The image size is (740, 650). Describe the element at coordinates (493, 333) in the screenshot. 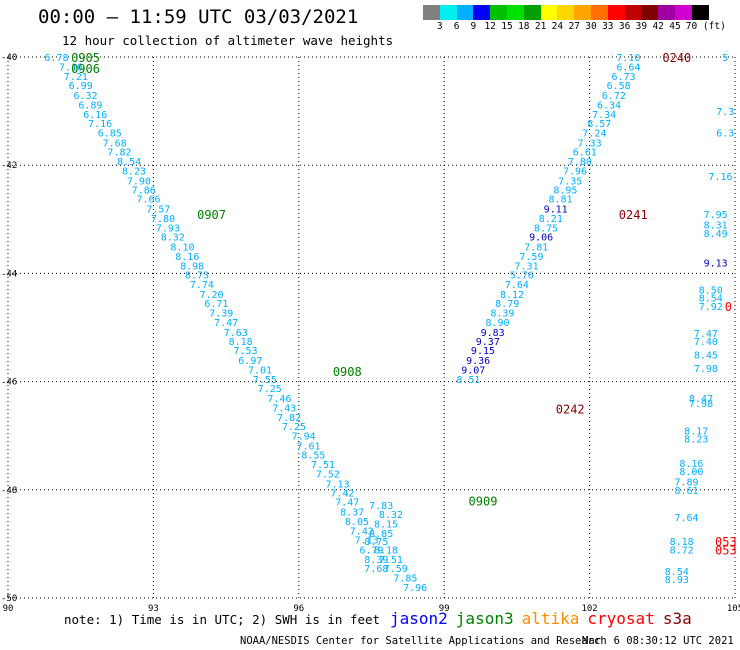

I see `data-point-label: 9.83` at that location.